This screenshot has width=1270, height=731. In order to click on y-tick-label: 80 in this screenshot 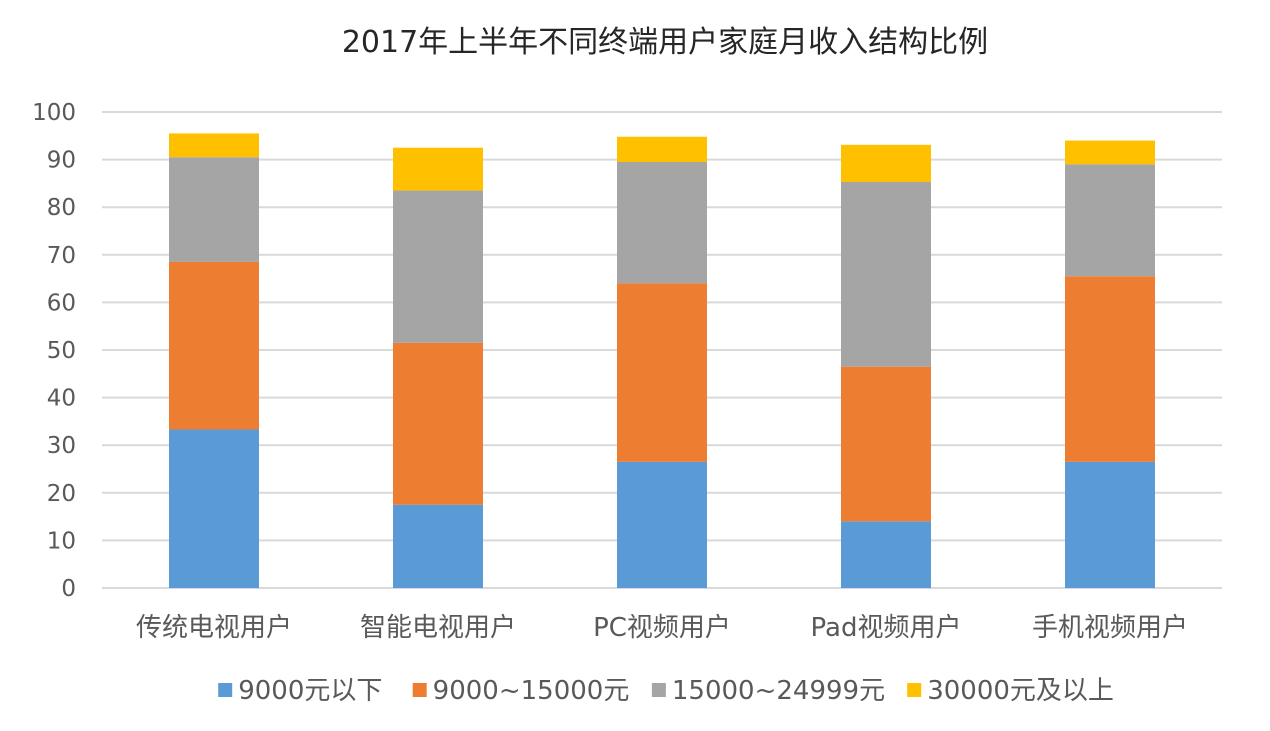, I will do `click(61, 208)`.